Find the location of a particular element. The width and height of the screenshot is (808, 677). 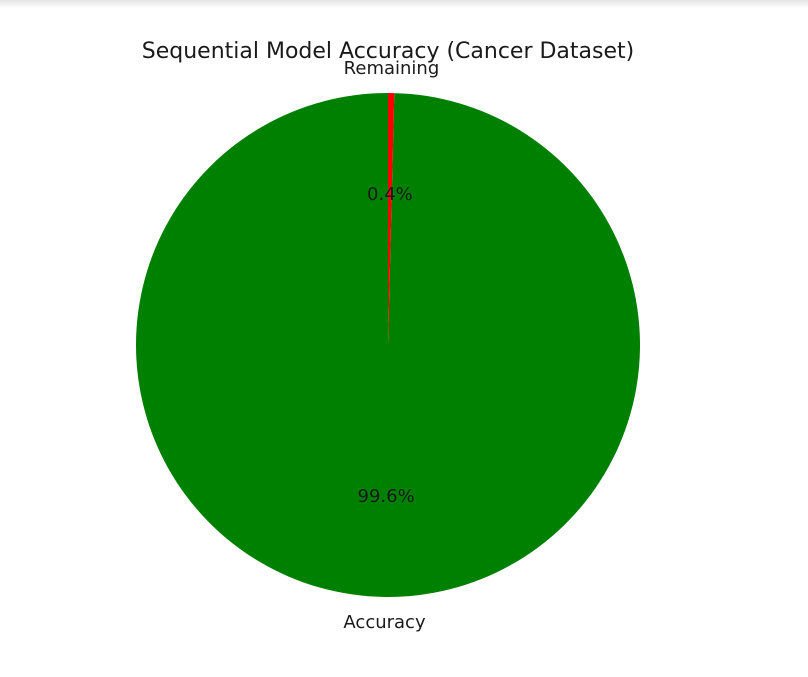

pie-slice-remaining is located at coordinates (391, 219).